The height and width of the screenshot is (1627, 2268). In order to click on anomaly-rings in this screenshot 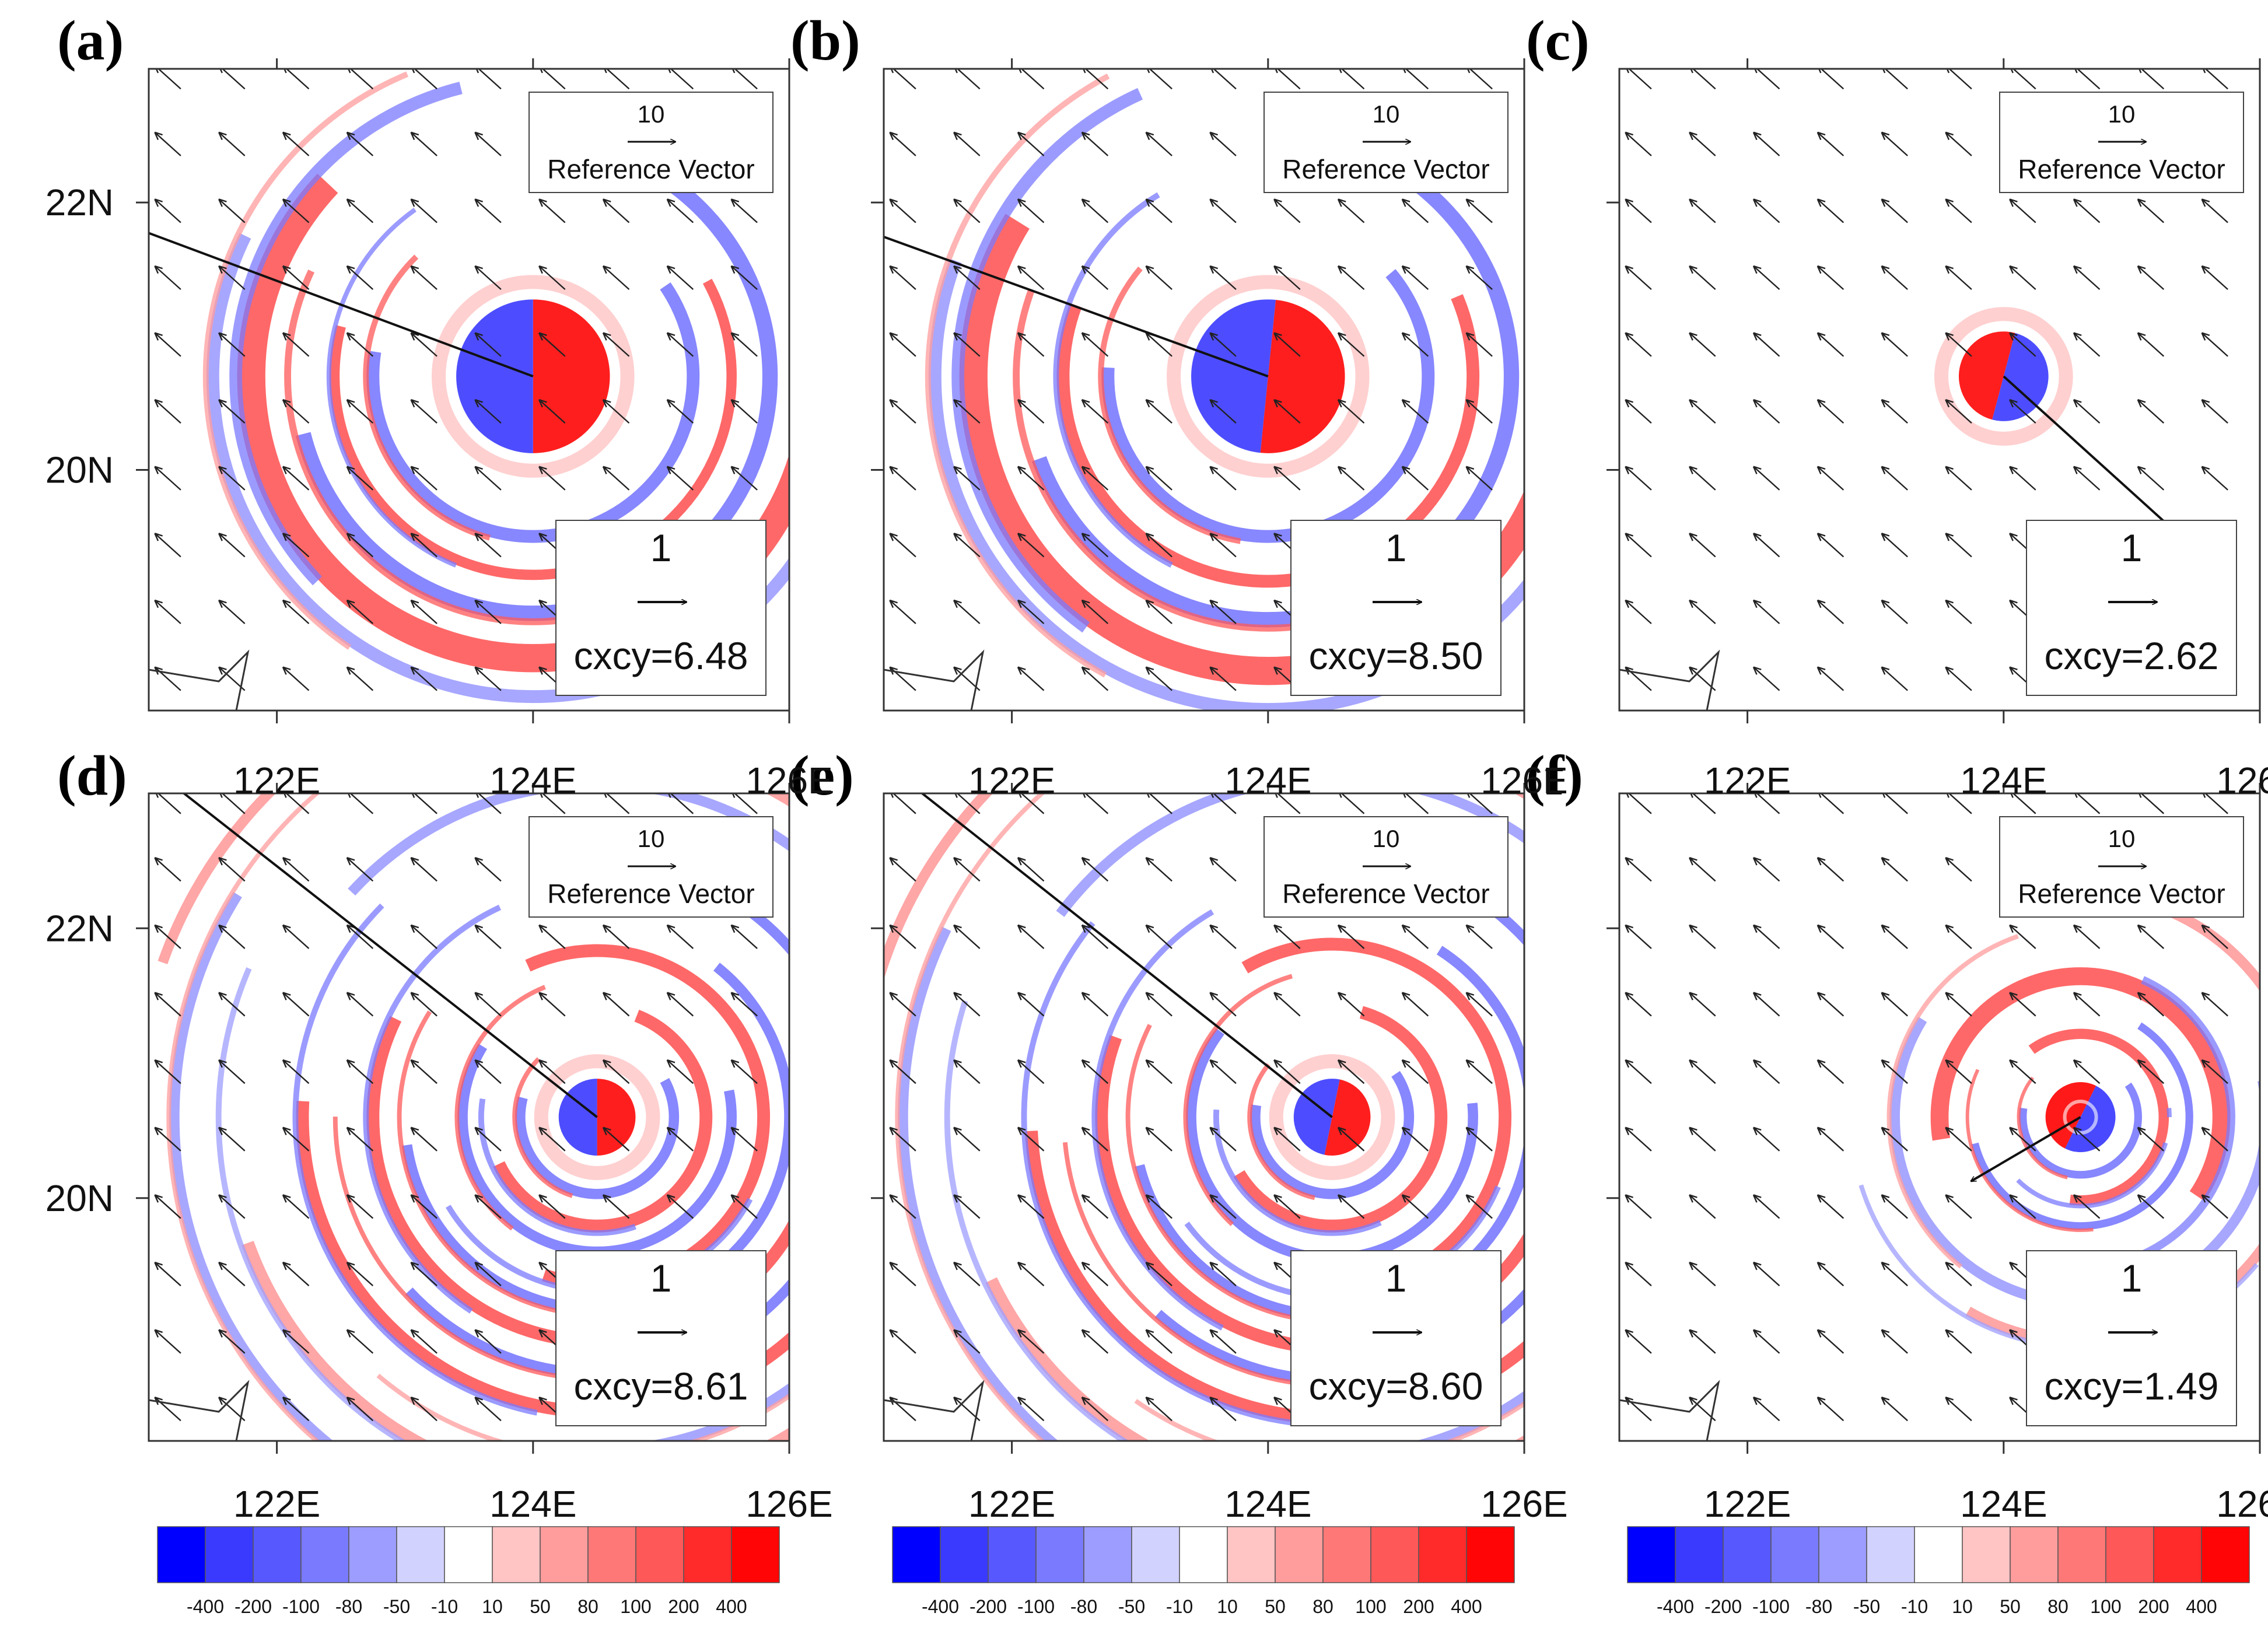, I will do `click(495, 387)`.